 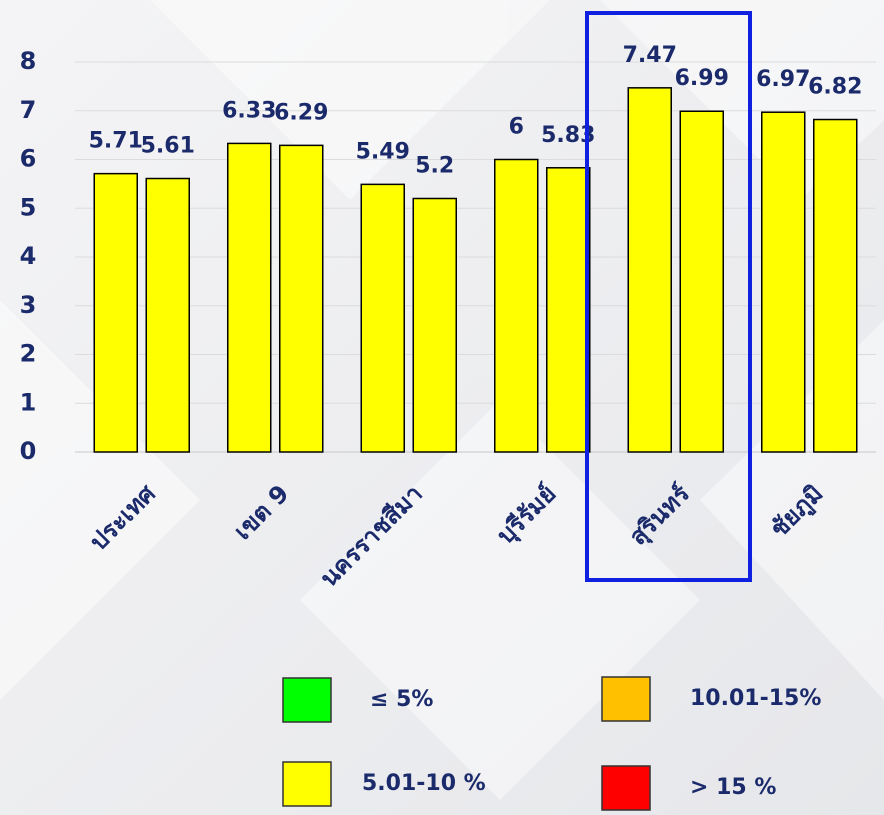 I want to click on y-tick-label: 4, so click(x=28, y=256).